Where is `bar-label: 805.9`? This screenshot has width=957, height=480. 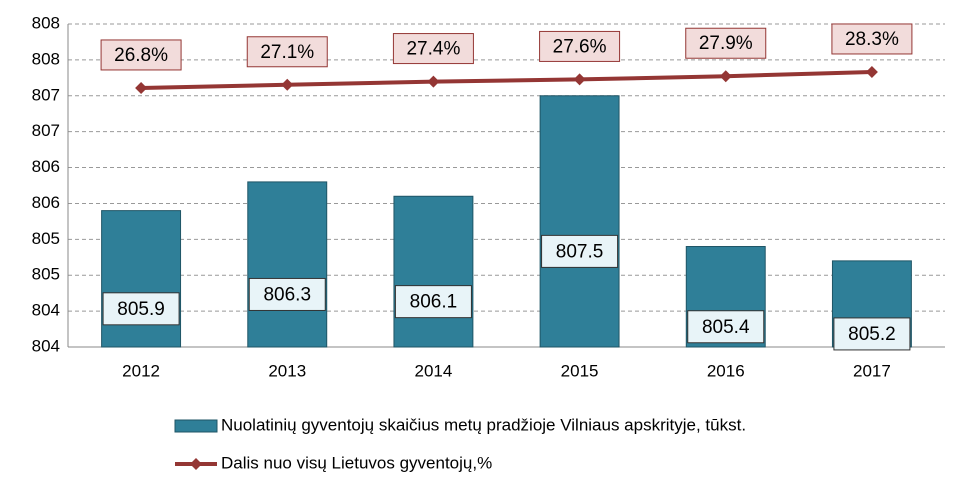
bar-label: 805.9 is located at coordinates (141, 309).